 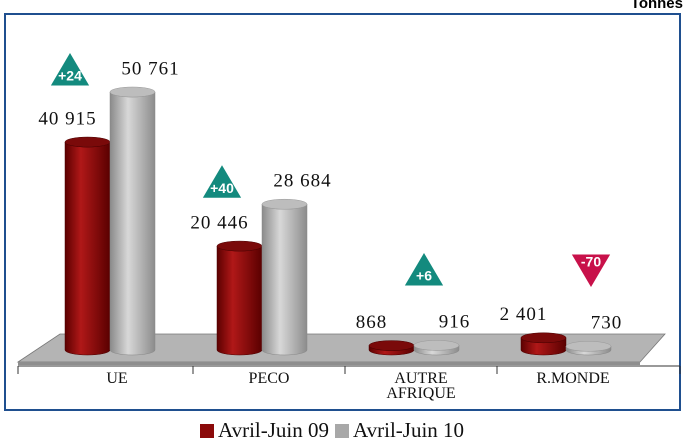 What do you see at coordinates (409, 430) in the screenshot?
I see `legend-label: Avril-Juin 10` at bounding box center [409, 430].